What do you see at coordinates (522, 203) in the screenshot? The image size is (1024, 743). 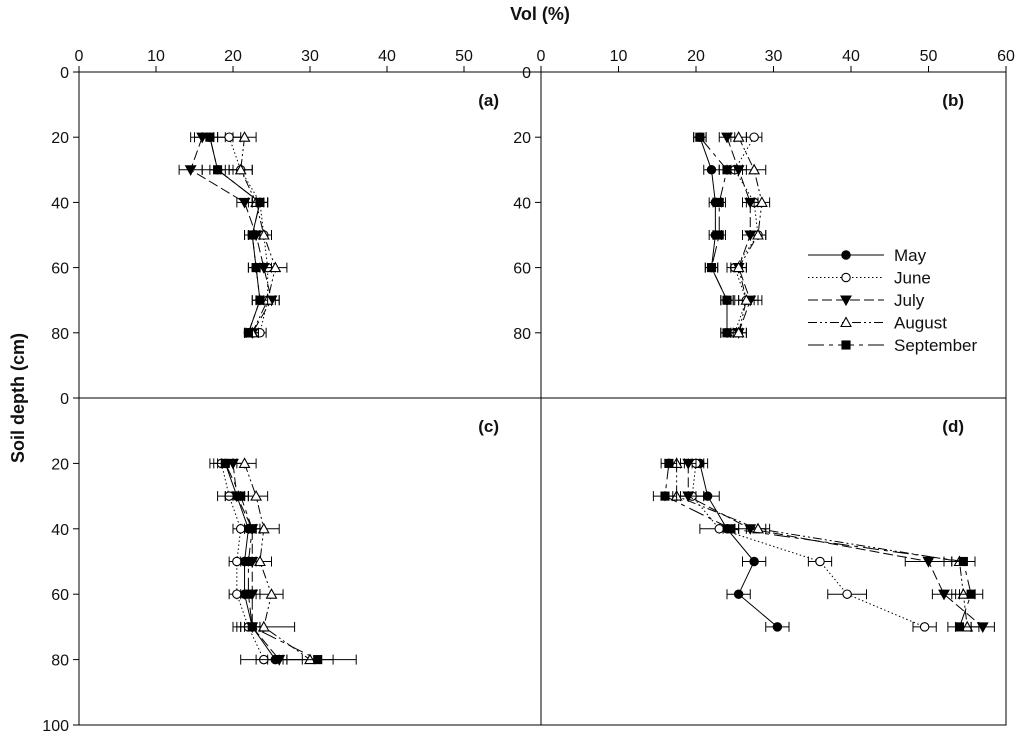 I see `panel-b-y-tick-label: 40` at bounding box center [522, 203].